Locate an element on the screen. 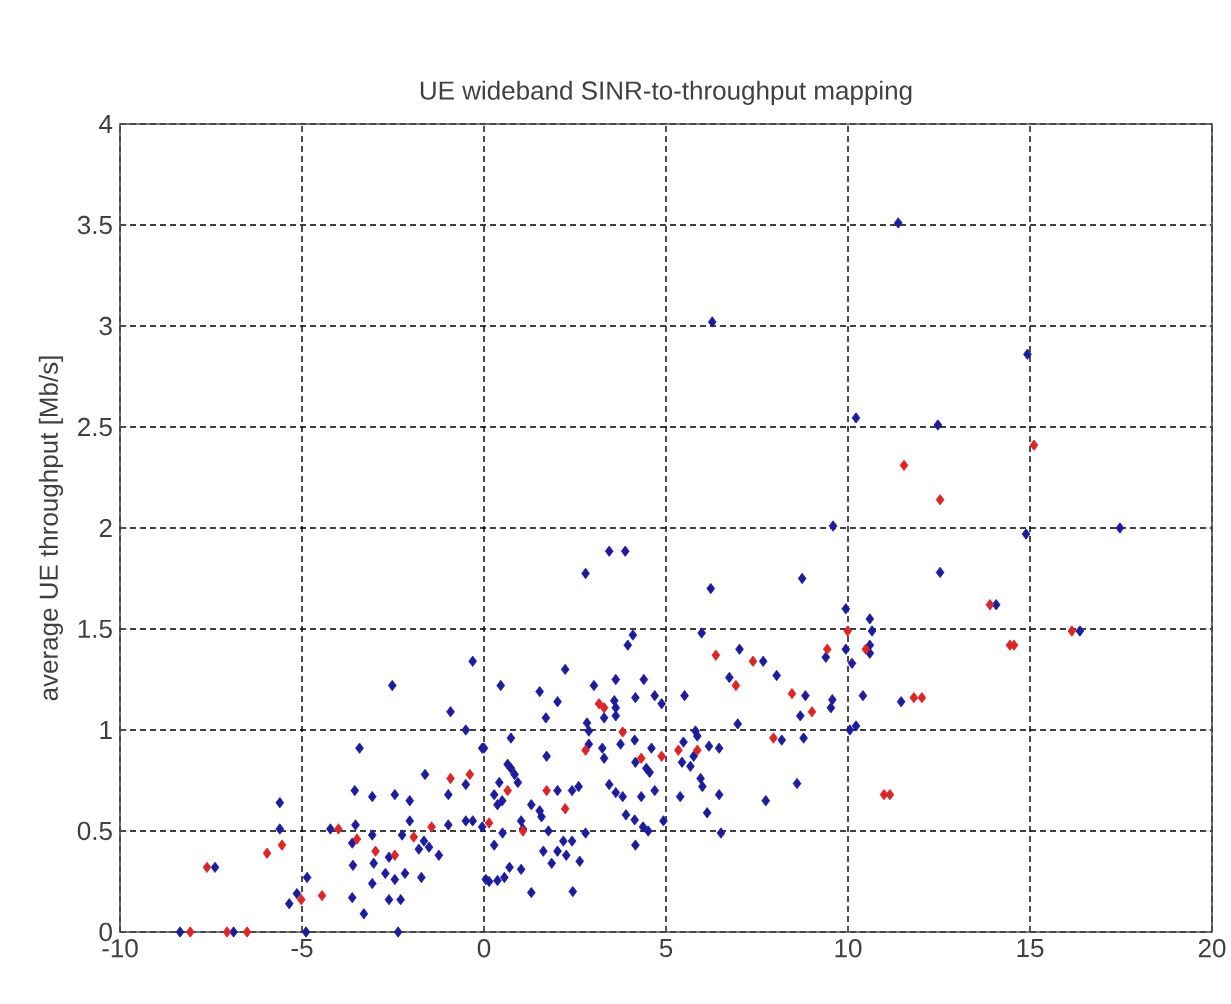 Image resolution: width=1231 pixels, height=1004 pixels. x-tick-label: -5 is located at coordinates (302, 948).